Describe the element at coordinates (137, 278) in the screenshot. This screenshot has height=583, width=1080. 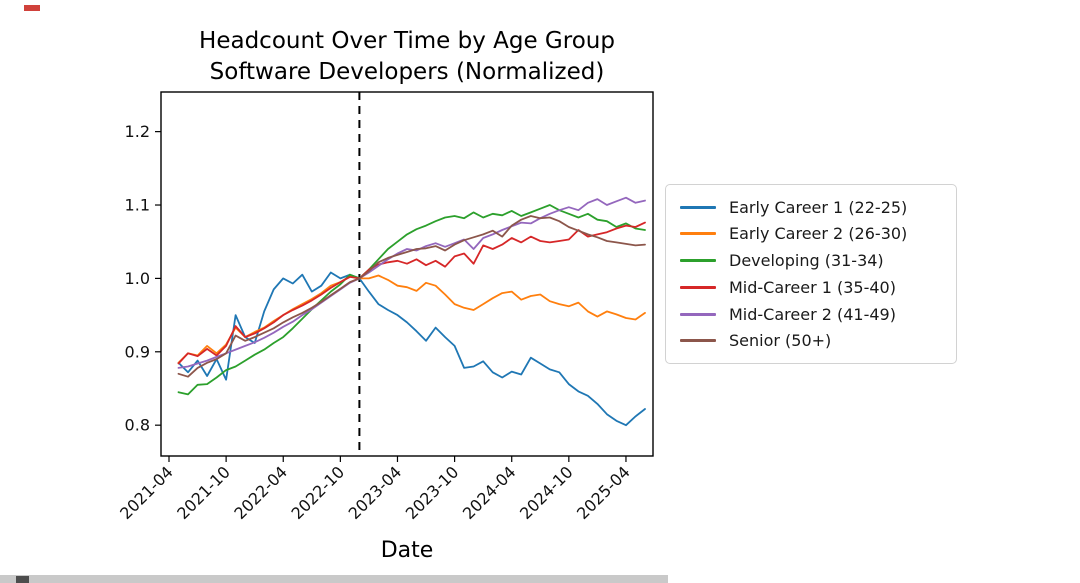
I see `y-tick-label: 1.0` at that location.